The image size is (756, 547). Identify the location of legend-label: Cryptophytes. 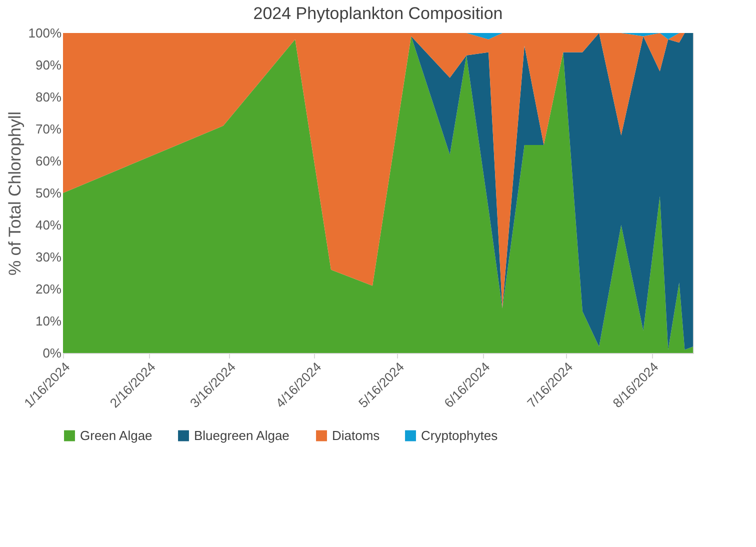
(459, 435).